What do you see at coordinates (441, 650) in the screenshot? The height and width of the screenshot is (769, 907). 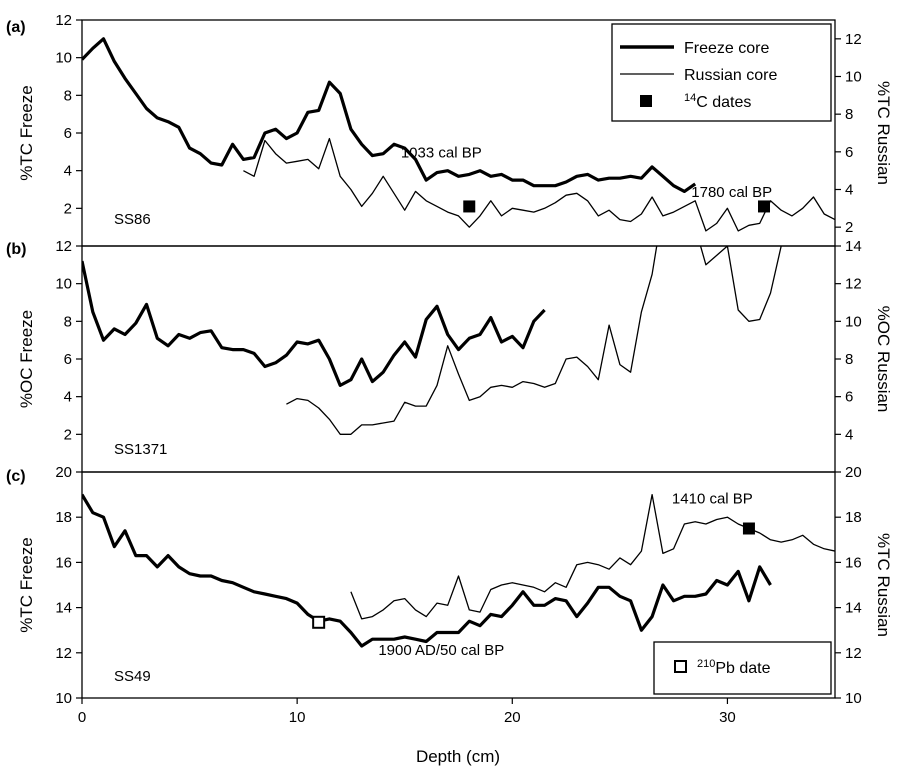 I see `annotation-label: 1900 AD/50 cal BP` at bounding box center [441, 650].